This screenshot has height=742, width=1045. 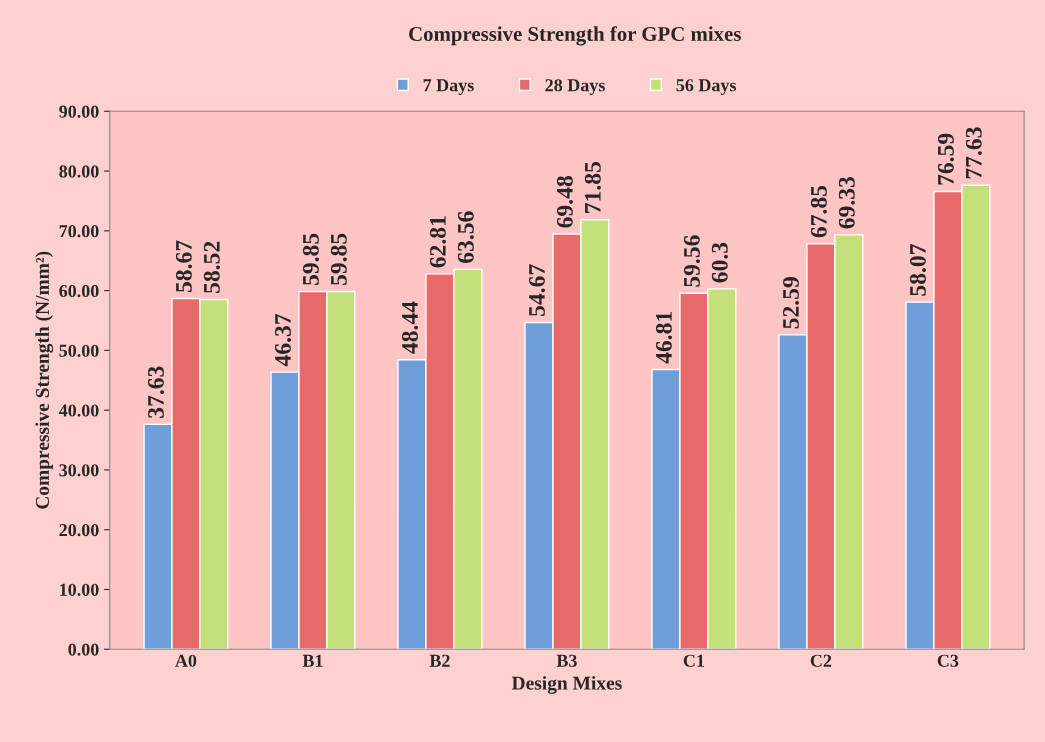 I want to click on data-label: 37.63, so click(x=156, y=392).